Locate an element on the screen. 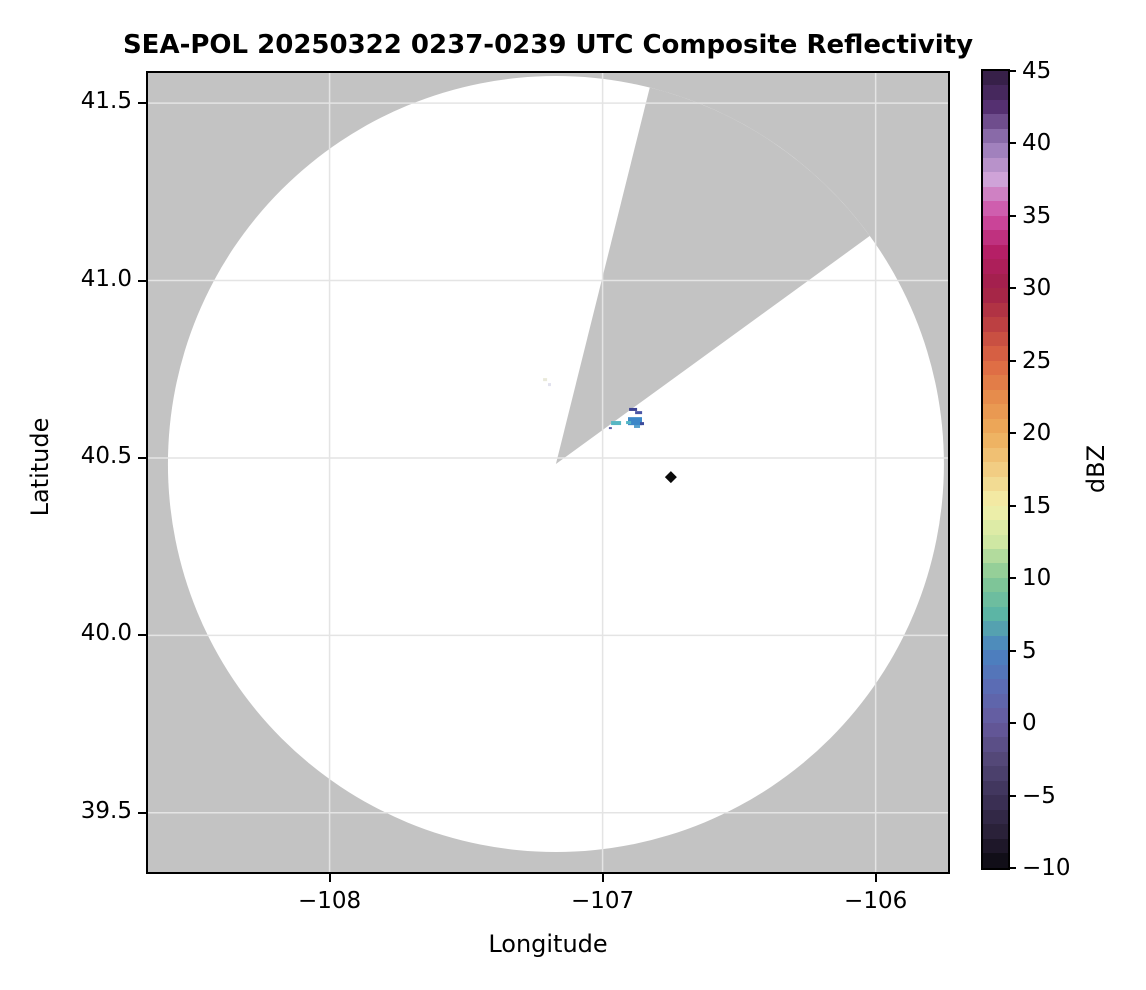 The image size is (1146, 990). colorbar-gradient is located at coordinates (995, 469).